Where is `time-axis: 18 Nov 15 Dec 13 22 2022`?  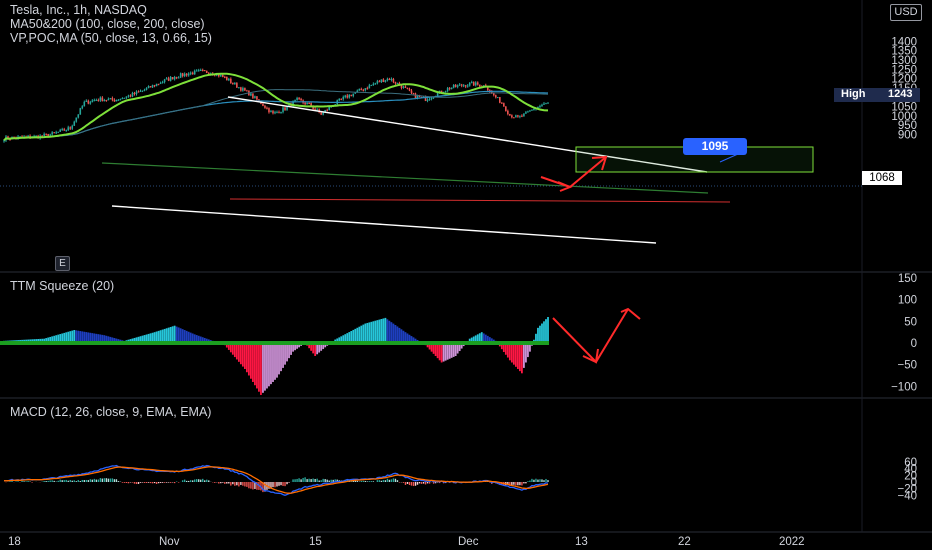
time-axis: 18 Nov 15 Dec 13 22 2022 is located at coordinates (406, 542).